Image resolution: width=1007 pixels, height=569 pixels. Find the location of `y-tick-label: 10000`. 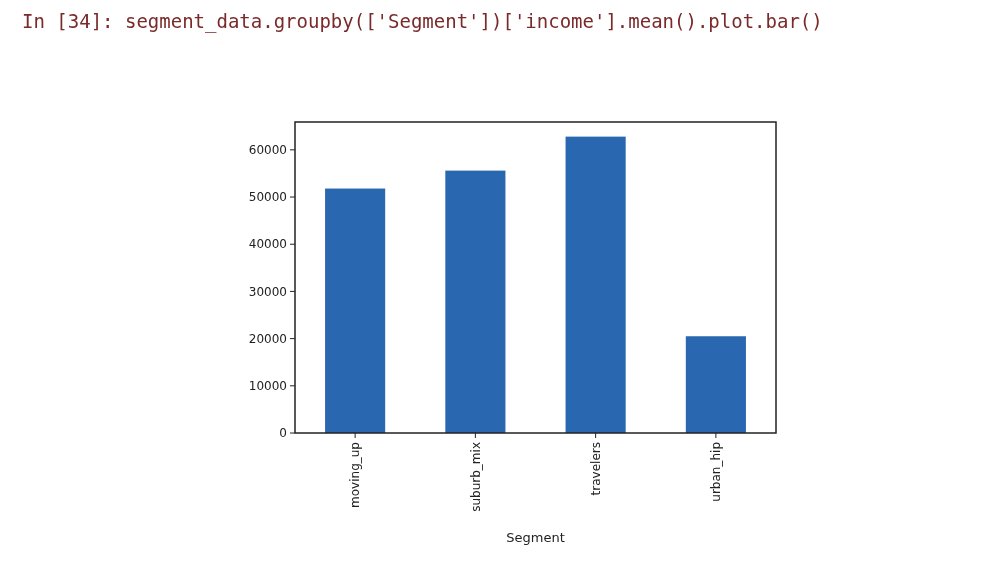

y-tick-label: 10000 is located at coordinates (267, 386).